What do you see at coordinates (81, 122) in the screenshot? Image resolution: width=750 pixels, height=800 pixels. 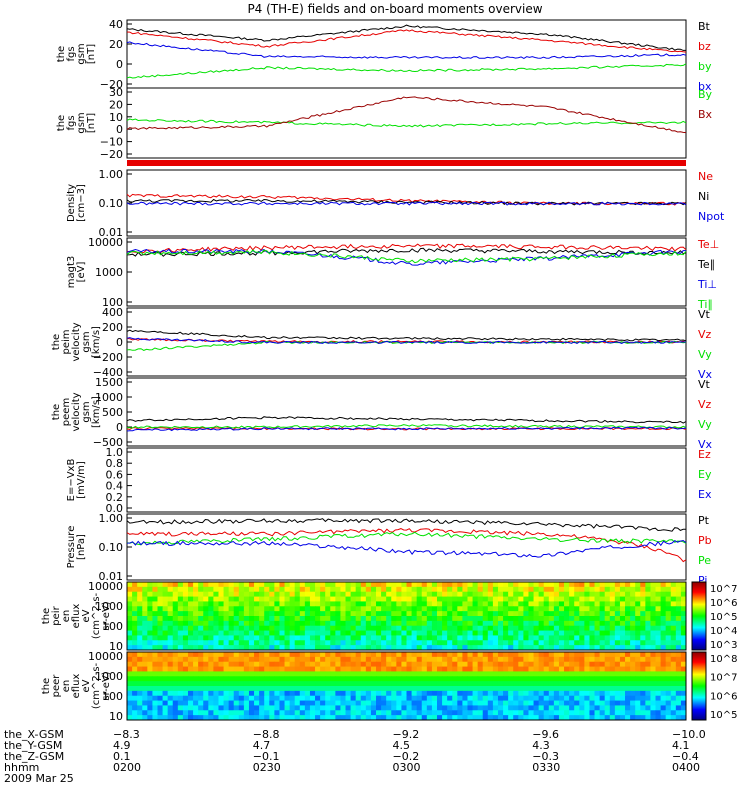 I see `ylabel-line: gsm` at bounding box center [81, 122].